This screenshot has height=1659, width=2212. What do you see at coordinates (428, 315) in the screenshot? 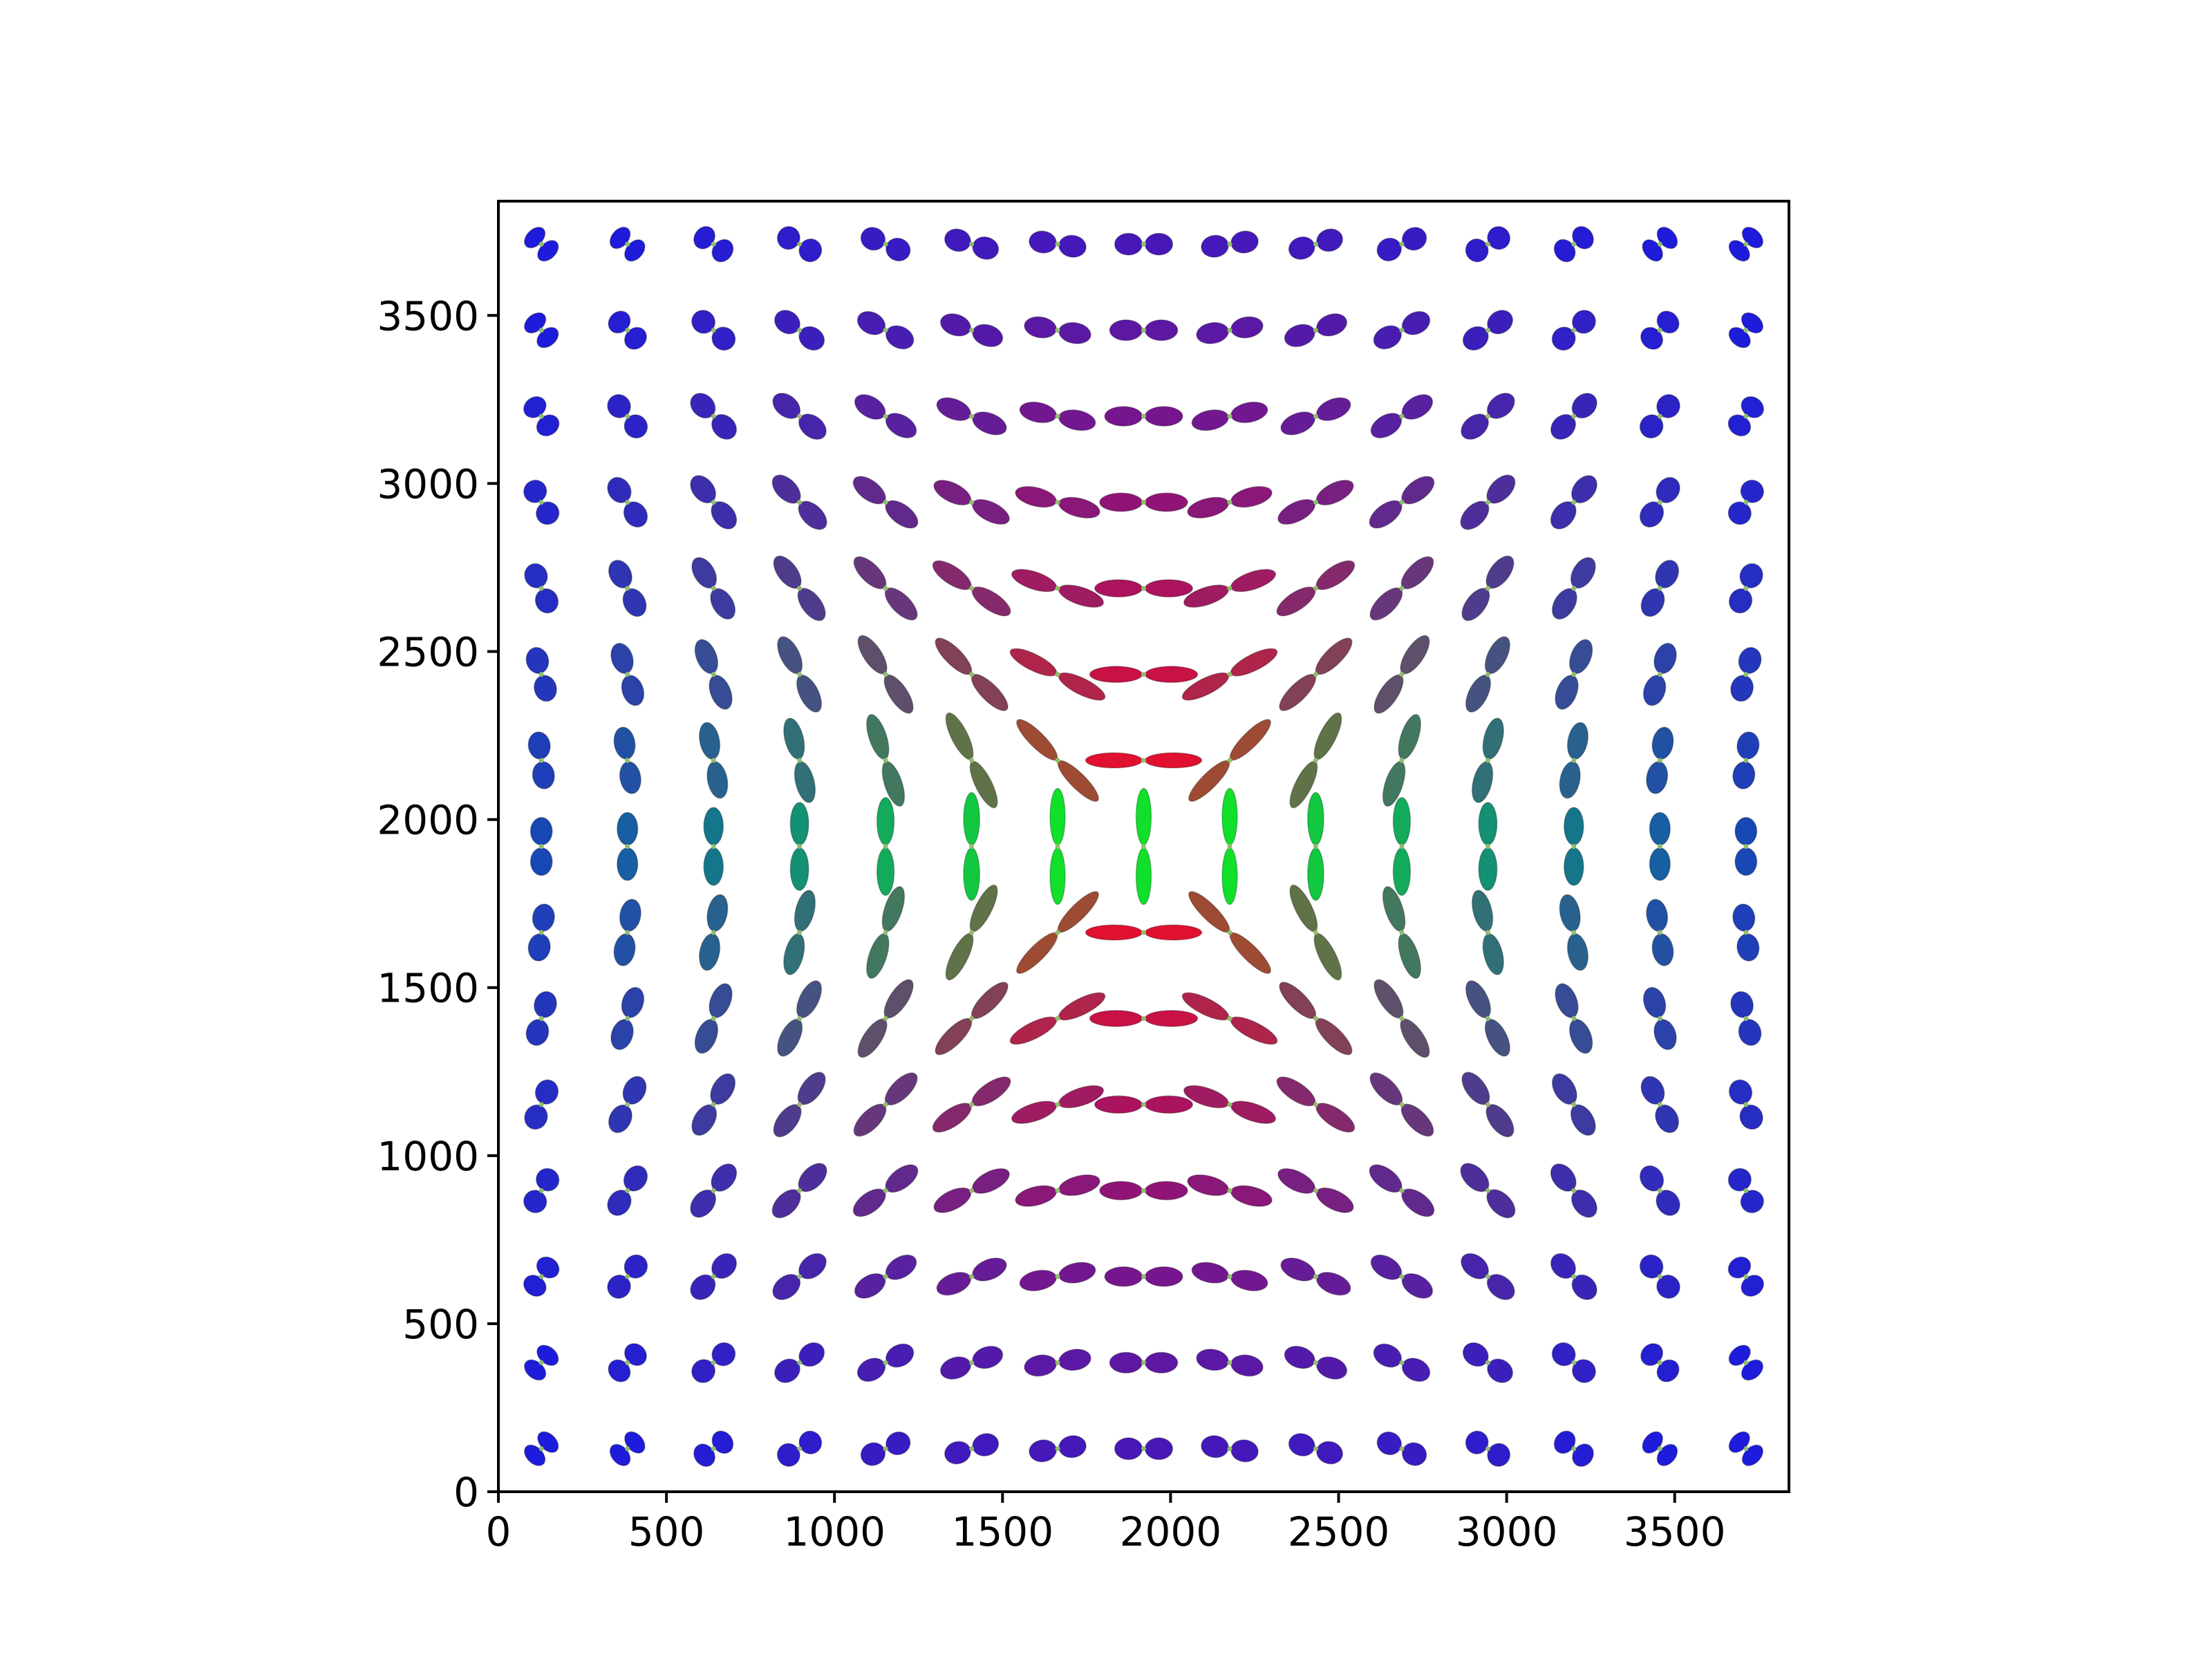
I see `y-tick-label: 3500` at bounding box center [428, 315].